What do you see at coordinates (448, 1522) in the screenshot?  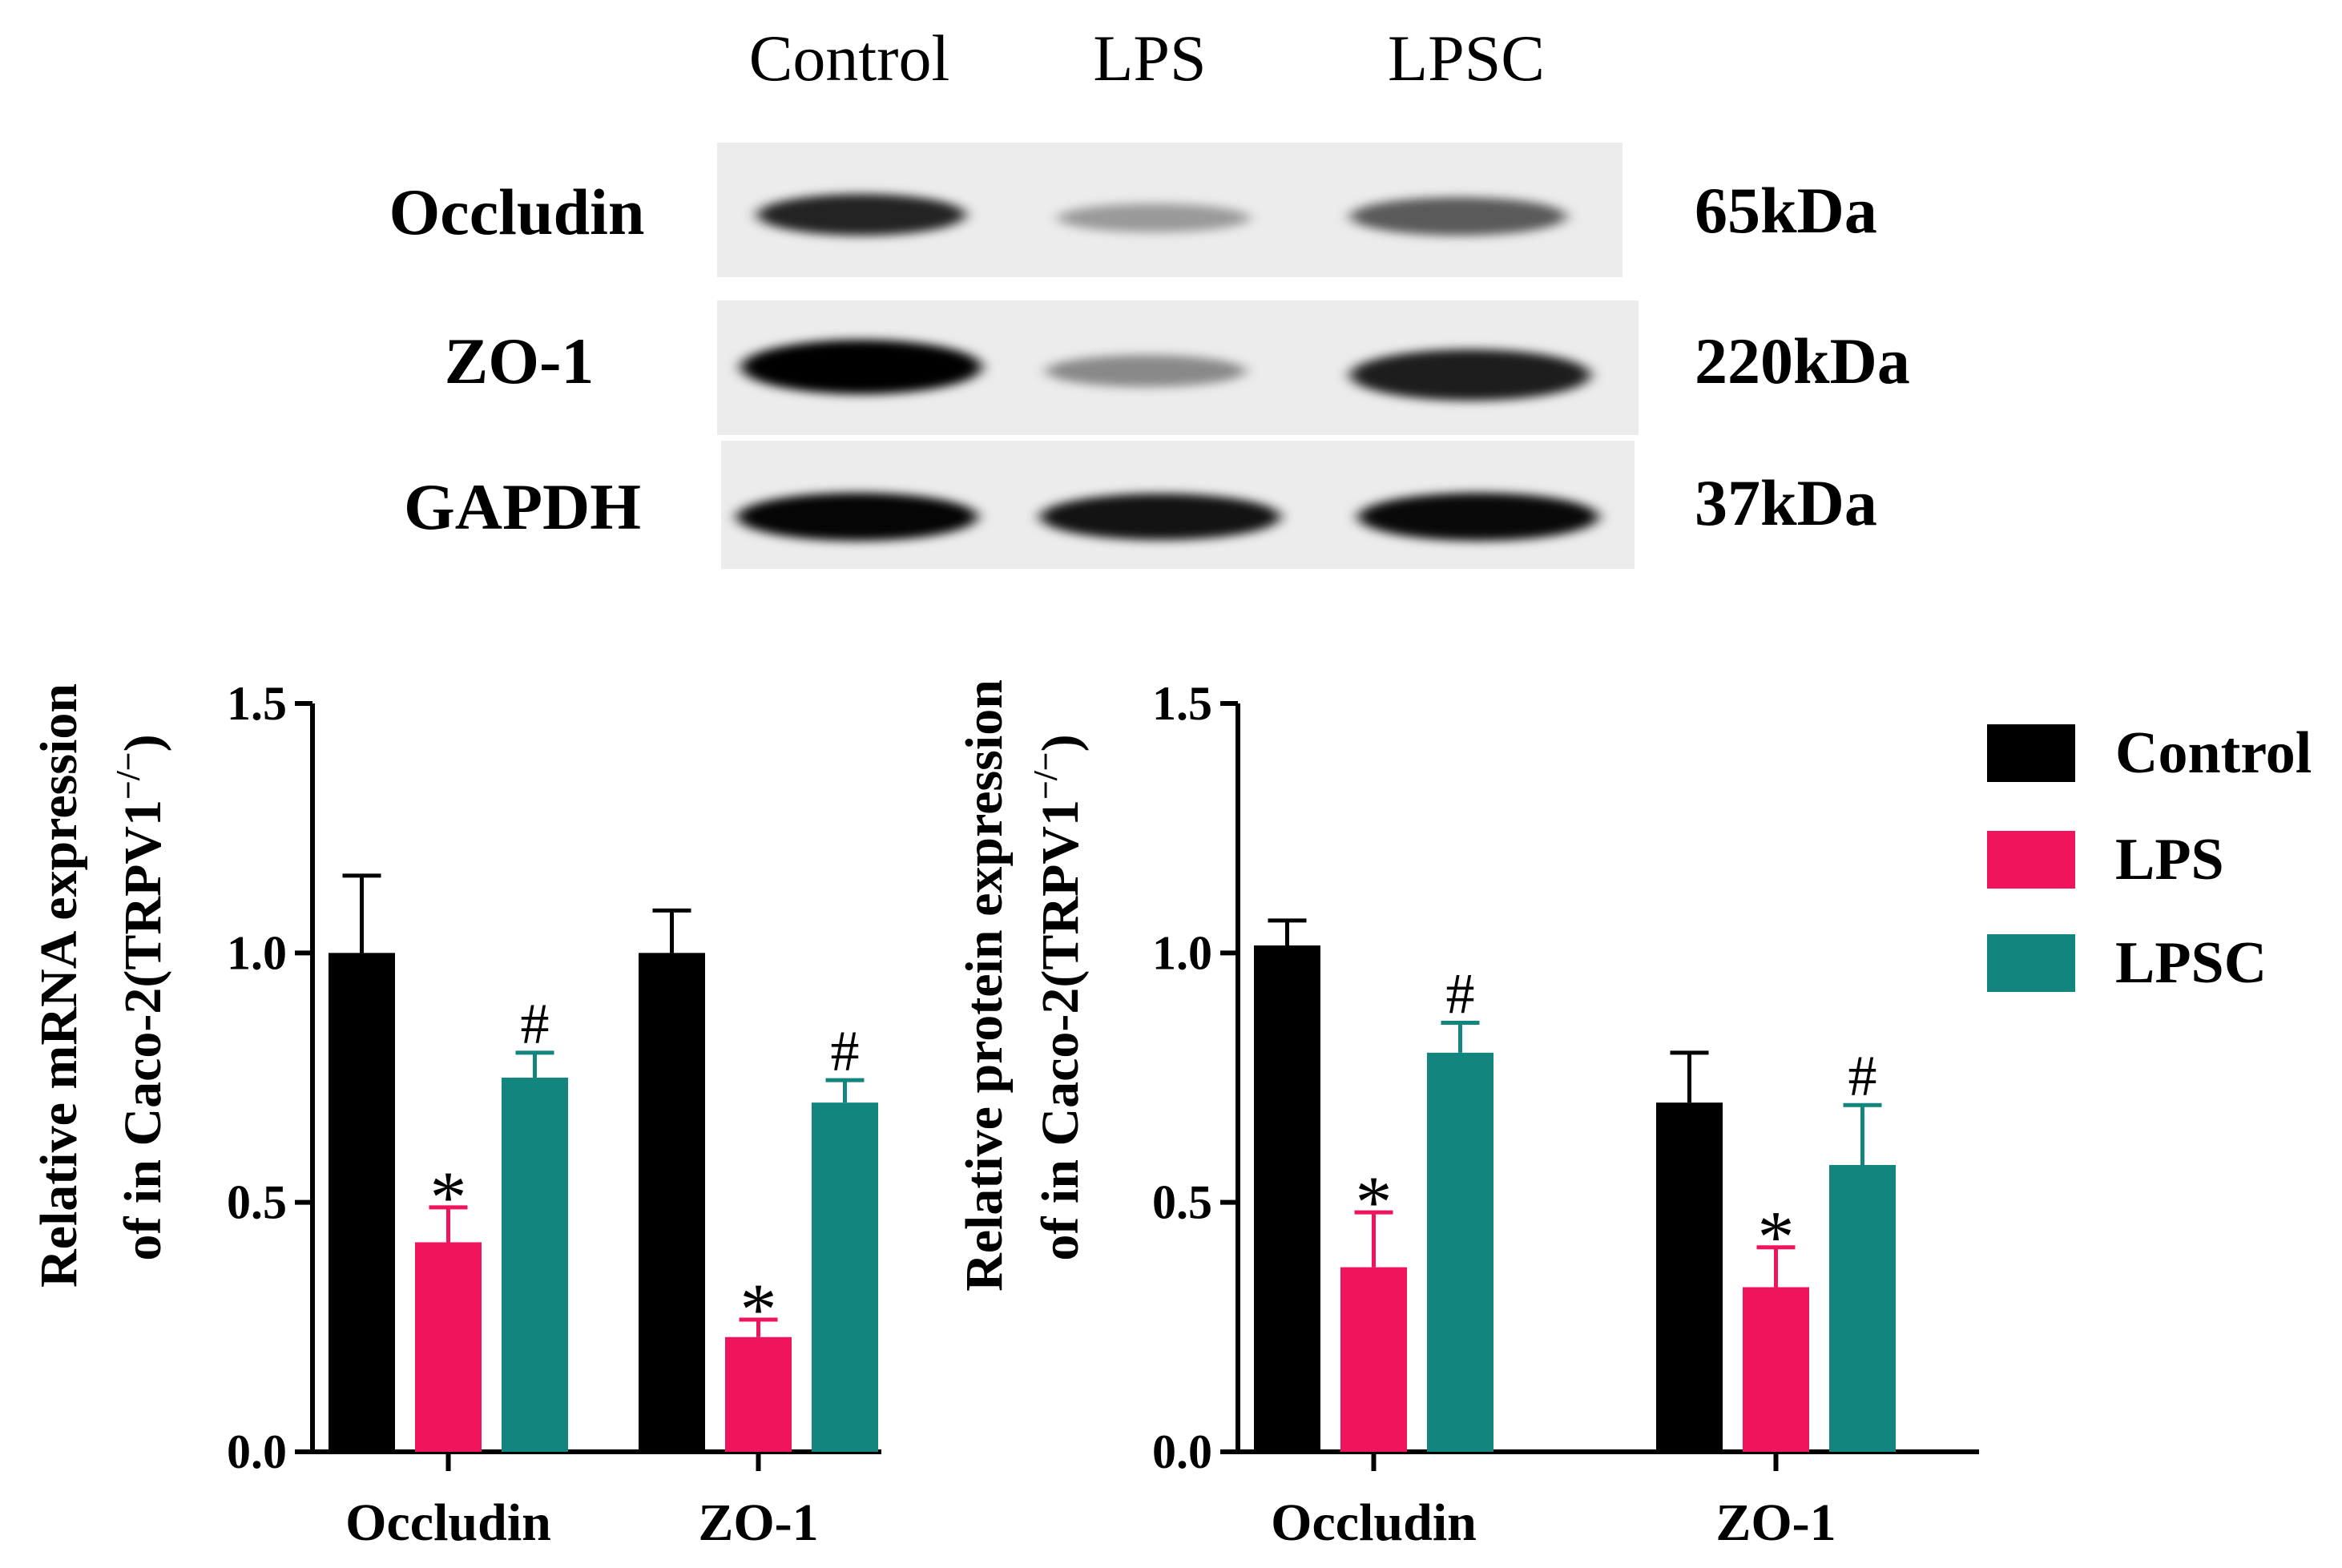 I see `chart0-xtick-label: Occludin` at bounding box center [448, 1522].